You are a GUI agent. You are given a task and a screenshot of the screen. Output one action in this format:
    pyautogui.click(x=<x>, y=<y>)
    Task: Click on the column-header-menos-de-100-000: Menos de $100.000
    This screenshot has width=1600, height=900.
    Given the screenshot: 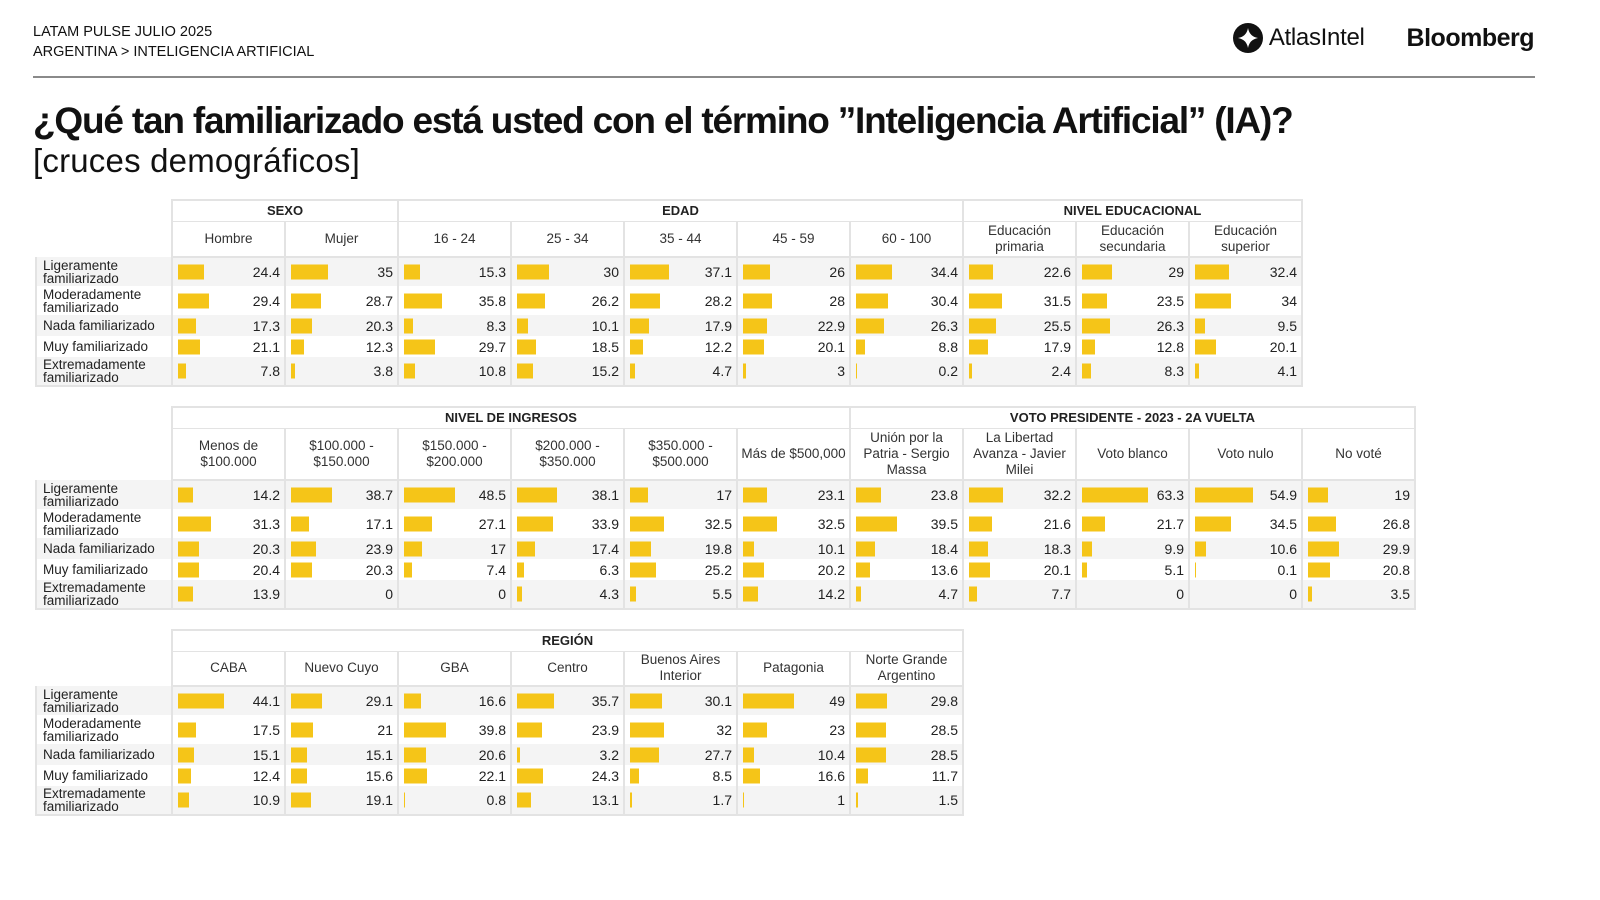 What is the action you would take?
    pyautogui.click(x=228, y=454)
    